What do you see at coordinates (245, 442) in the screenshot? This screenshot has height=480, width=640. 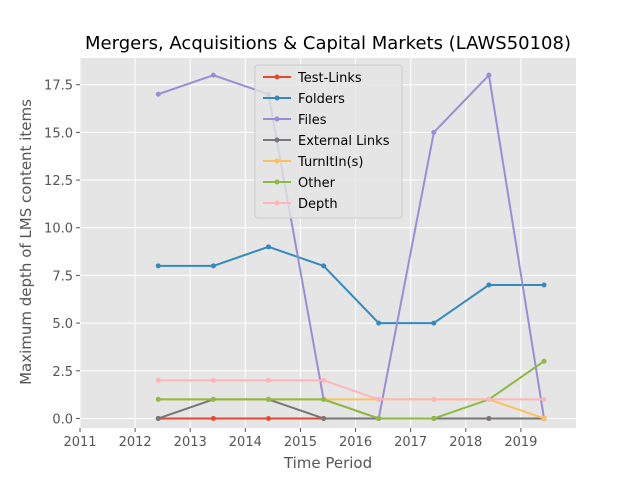 I see `x-tick-label: 2014` at bounding box center [245, 442].